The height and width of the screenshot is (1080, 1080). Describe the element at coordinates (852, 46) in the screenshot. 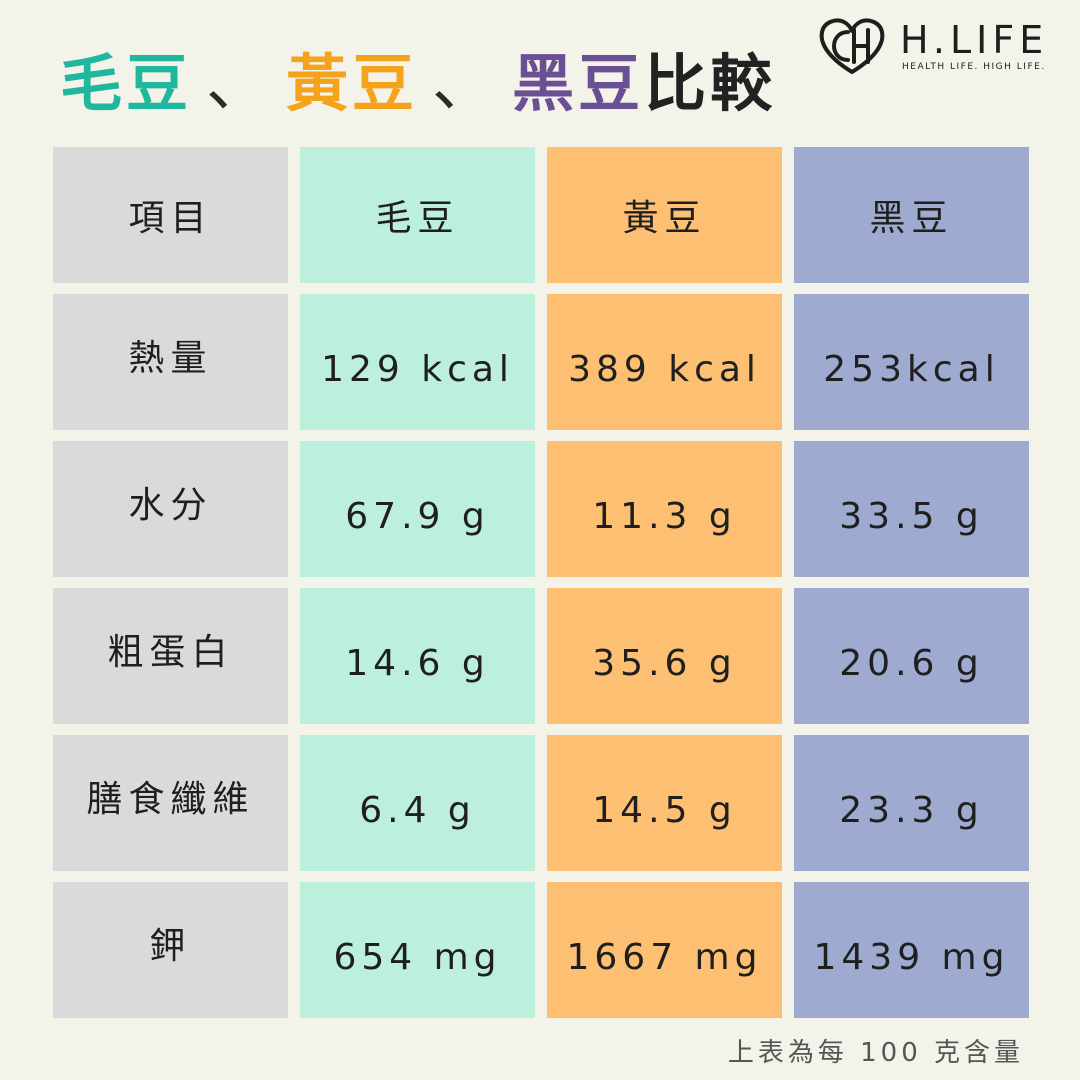

I see `heart-ch-logo-icon` at that location.